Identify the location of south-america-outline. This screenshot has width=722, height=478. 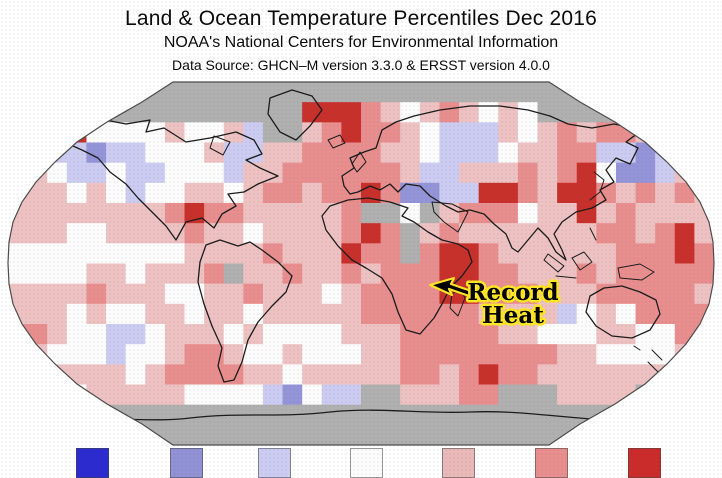
(245, 311).